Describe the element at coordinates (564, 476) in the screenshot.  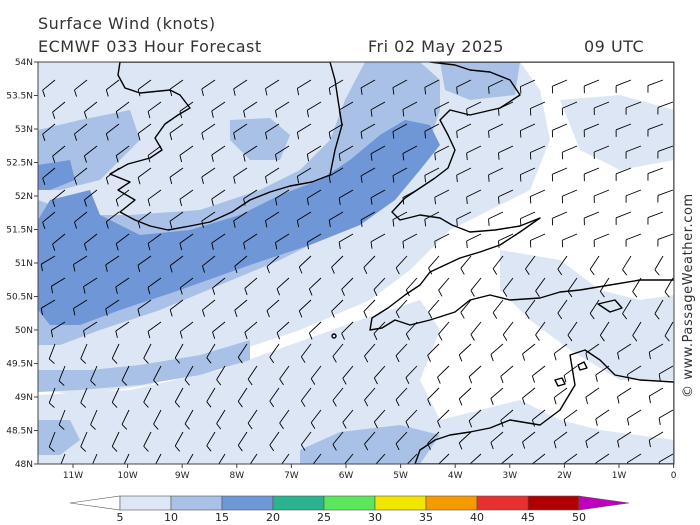
I see `lon-label: 2W` at that location.